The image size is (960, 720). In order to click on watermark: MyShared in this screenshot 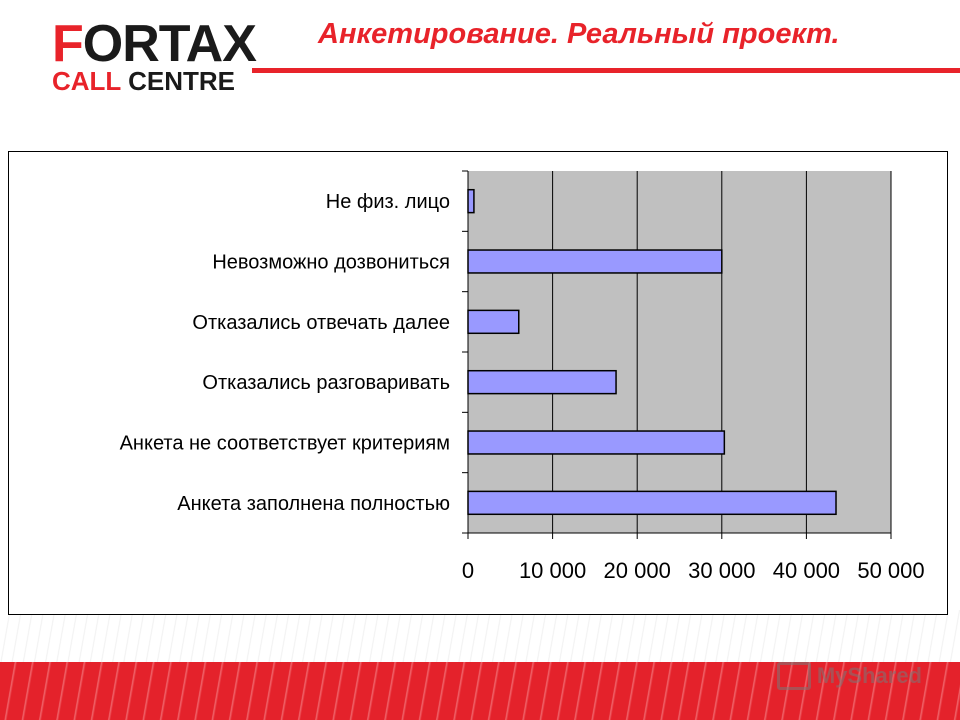, I will do `click(849, 676)`.